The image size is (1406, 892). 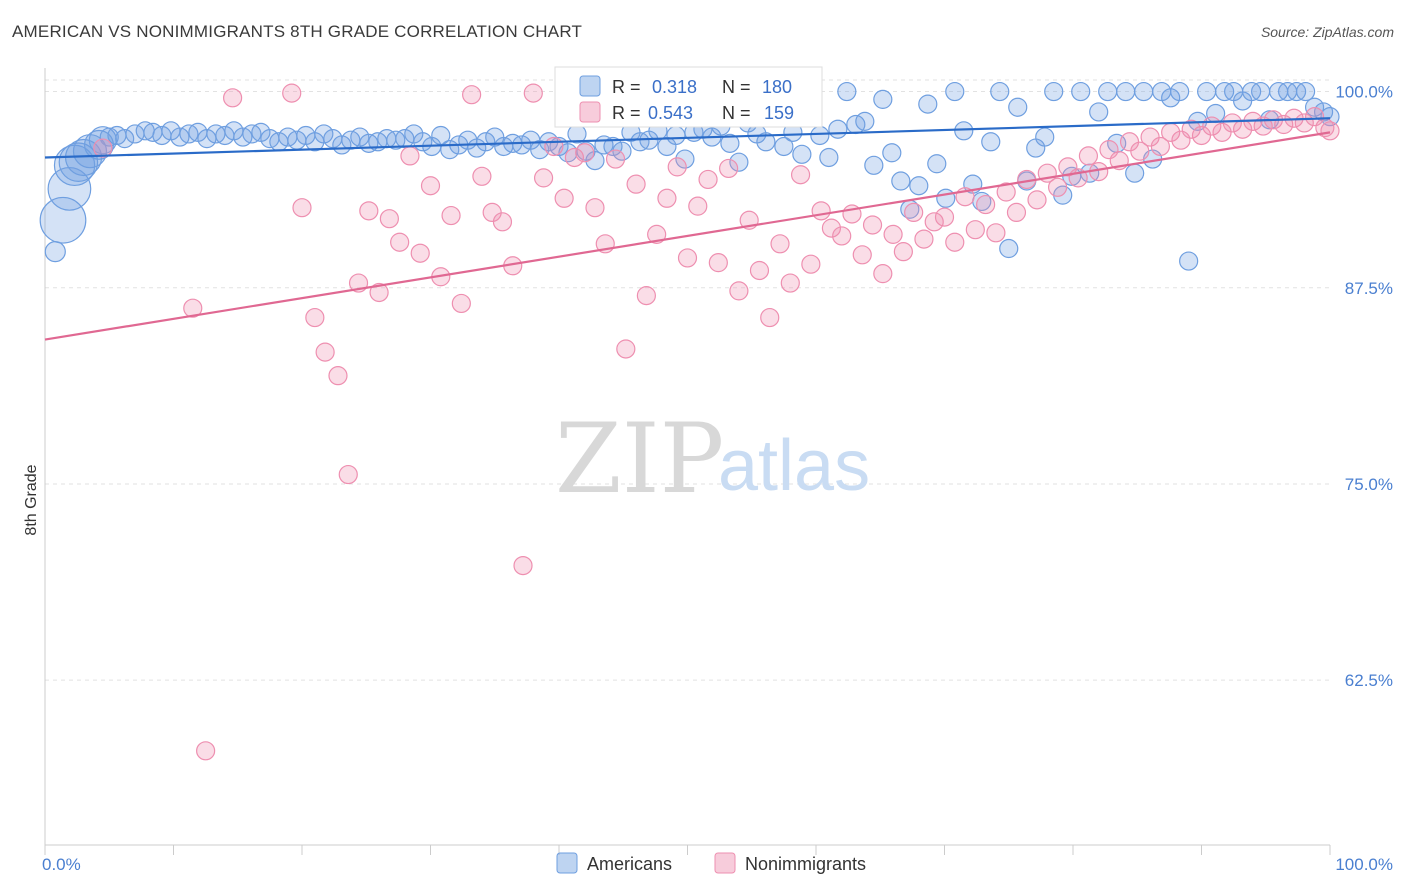 What do you see at coordinates (626, 87) in the screenshot?
I see `legend-americans-r-label: R =` at bounding box center [626, 87].